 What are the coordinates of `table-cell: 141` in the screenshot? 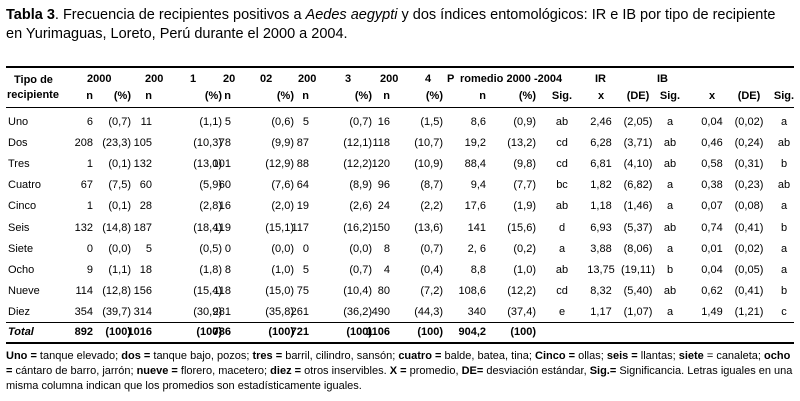 It's located at (476, 227).